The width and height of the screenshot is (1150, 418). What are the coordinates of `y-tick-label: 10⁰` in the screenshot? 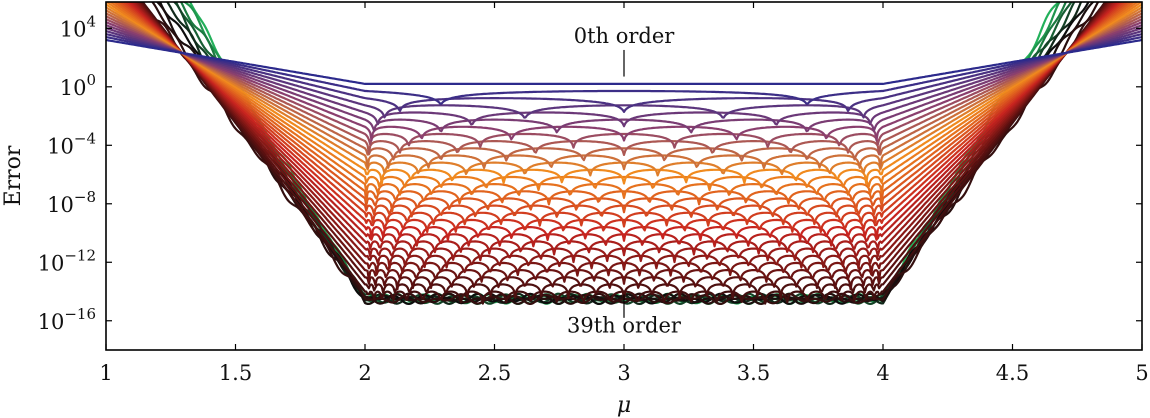 It's located at (78, 85).